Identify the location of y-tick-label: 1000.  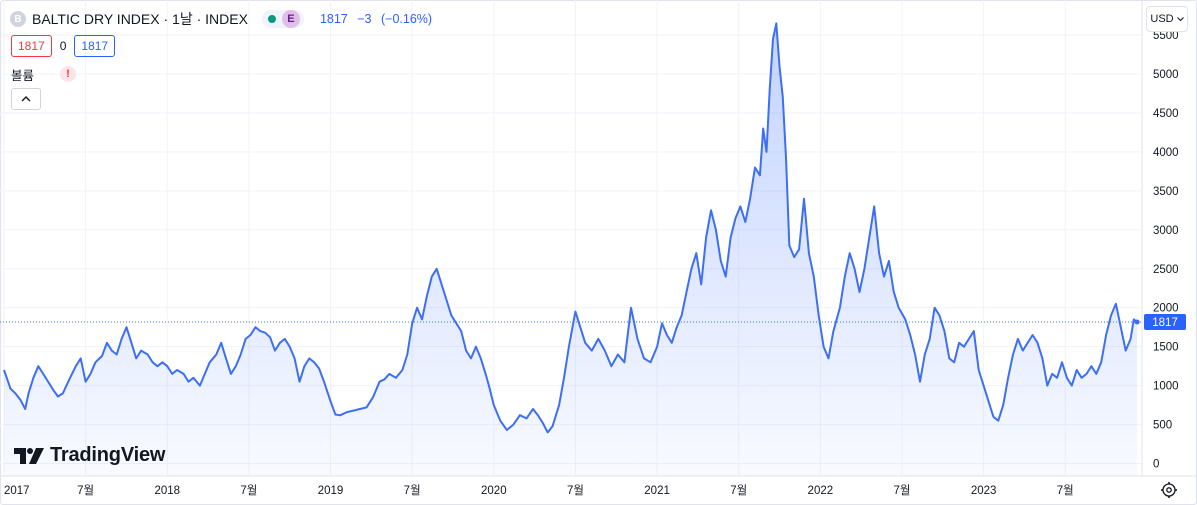
(1166, 387).